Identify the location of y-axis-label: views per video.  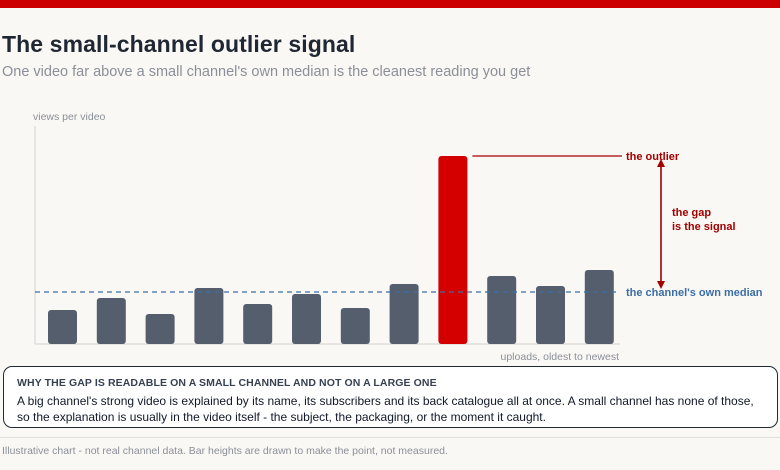
(69, 117).